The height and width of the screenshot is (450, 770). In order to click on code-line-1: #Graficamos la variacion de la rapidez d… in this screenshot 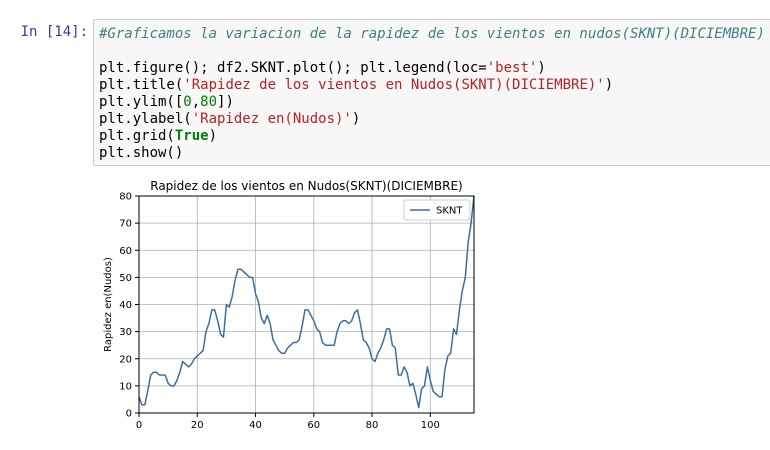, I will do `click(434, 34)`.